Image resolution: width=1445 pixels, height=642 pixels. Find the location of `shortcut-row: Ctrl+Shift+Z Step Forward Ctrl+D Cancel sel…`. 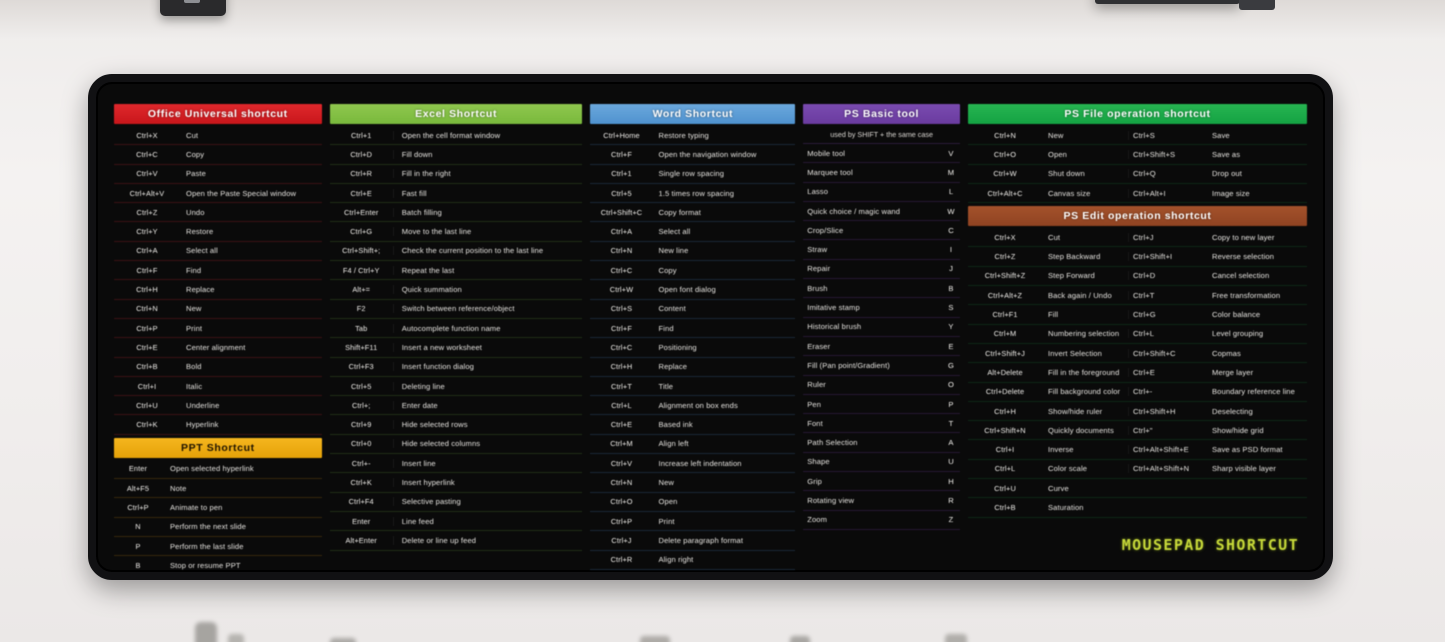

shortcut-row: Ctrl+Shift+Z Step Forward Ctrl+D Cancel sel… is located at coordinates (1138, 277).